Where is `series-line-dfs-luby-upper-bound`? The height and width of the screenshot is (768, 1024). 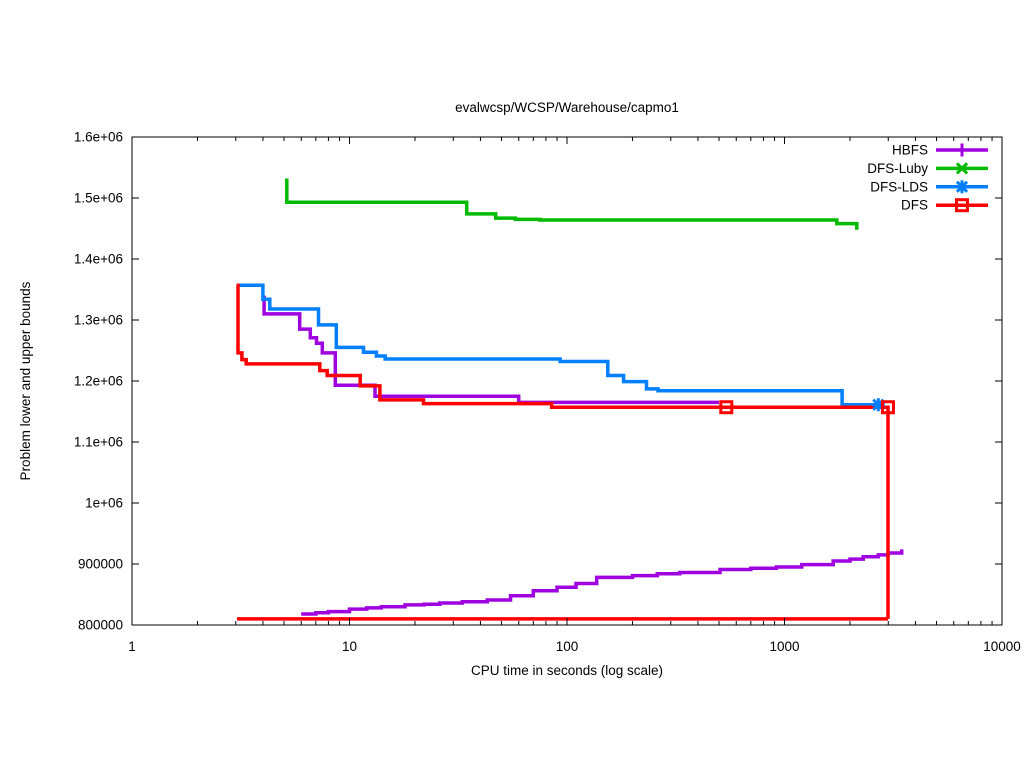 series-line-dfs-luby-upper-bound is located at coordinates (572, 204).